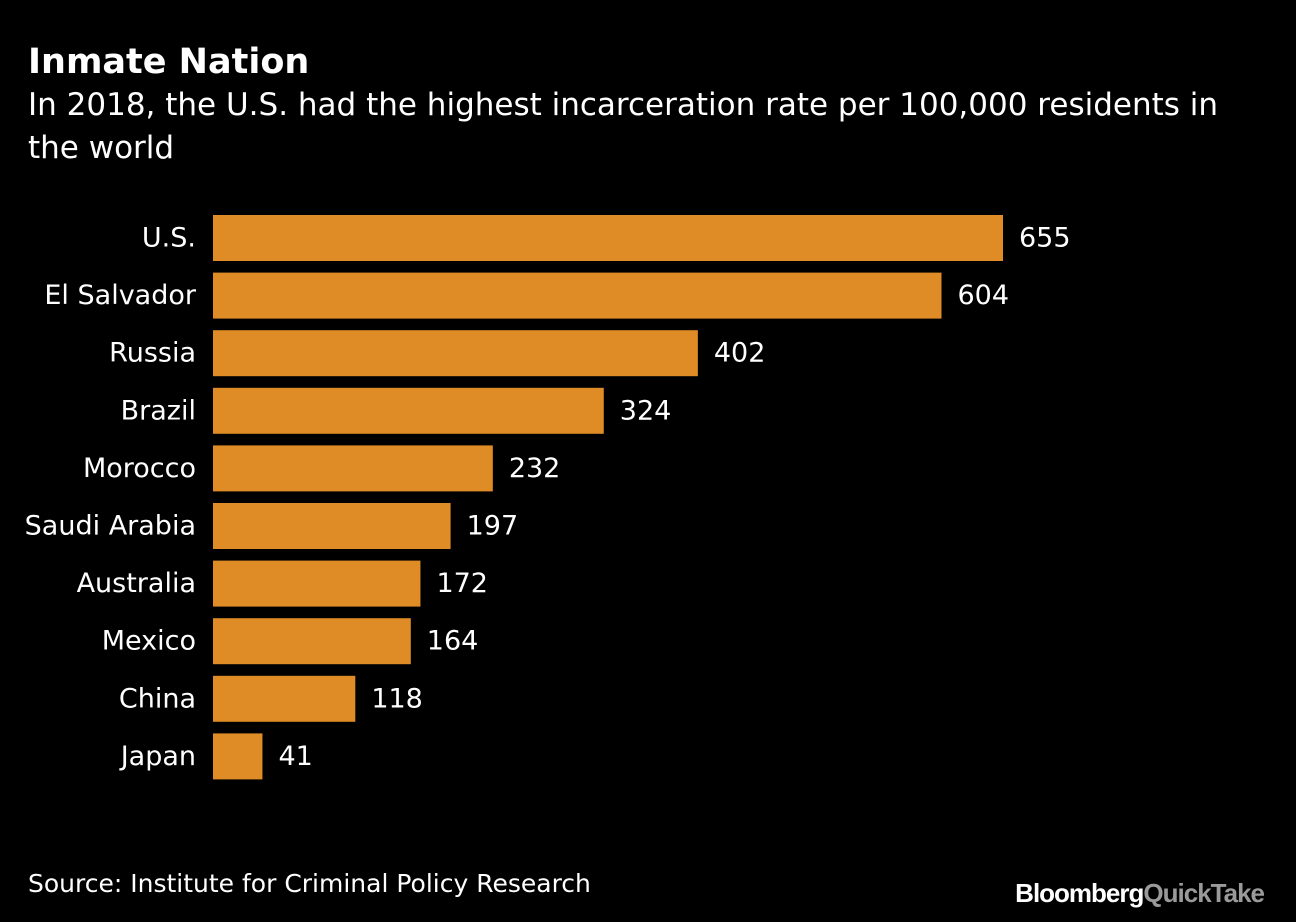  What do you see at coordinates (158, 410) in the screenshot?
I see `category-label: Brazil` at bounding box center [158, 410].